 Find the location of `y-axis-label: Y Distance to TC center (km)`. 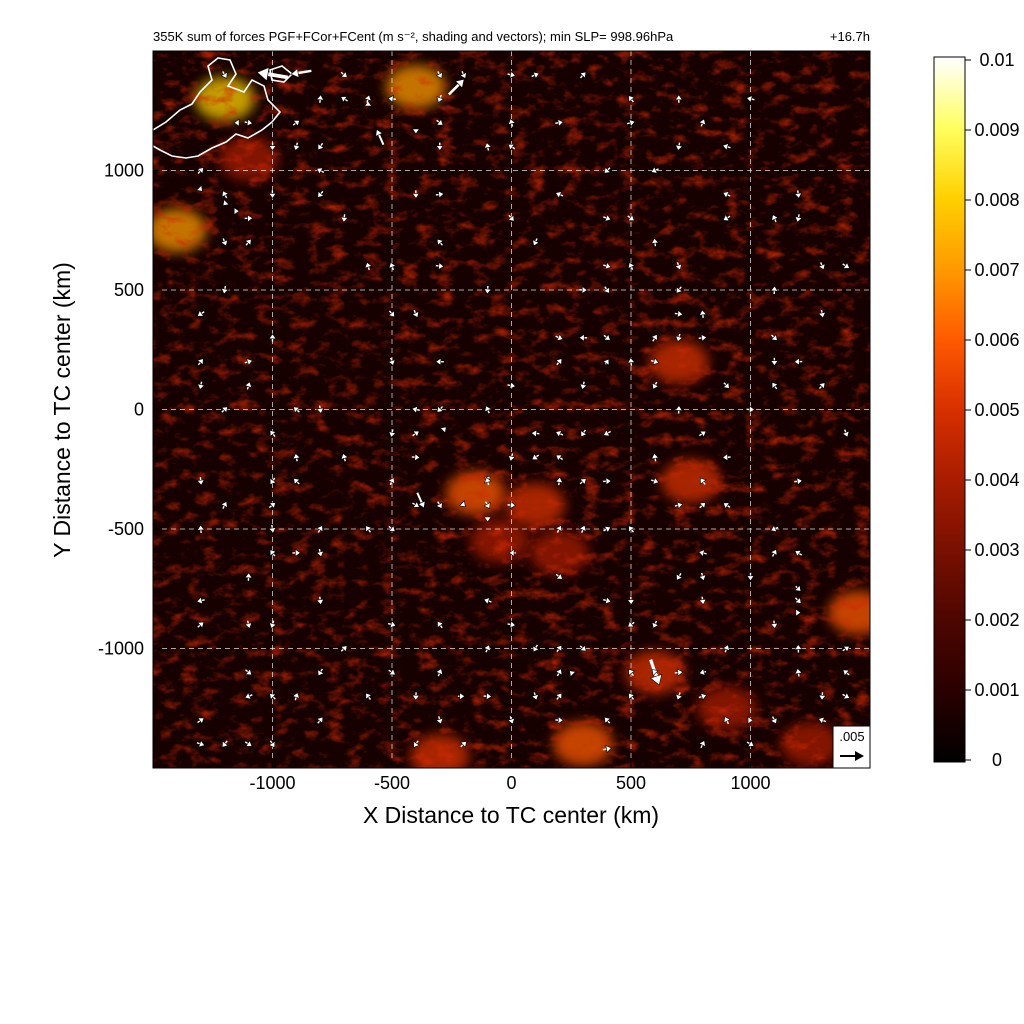

y-axis-label: Y Distance to TC center (km) is located at coordinates (62, 410).